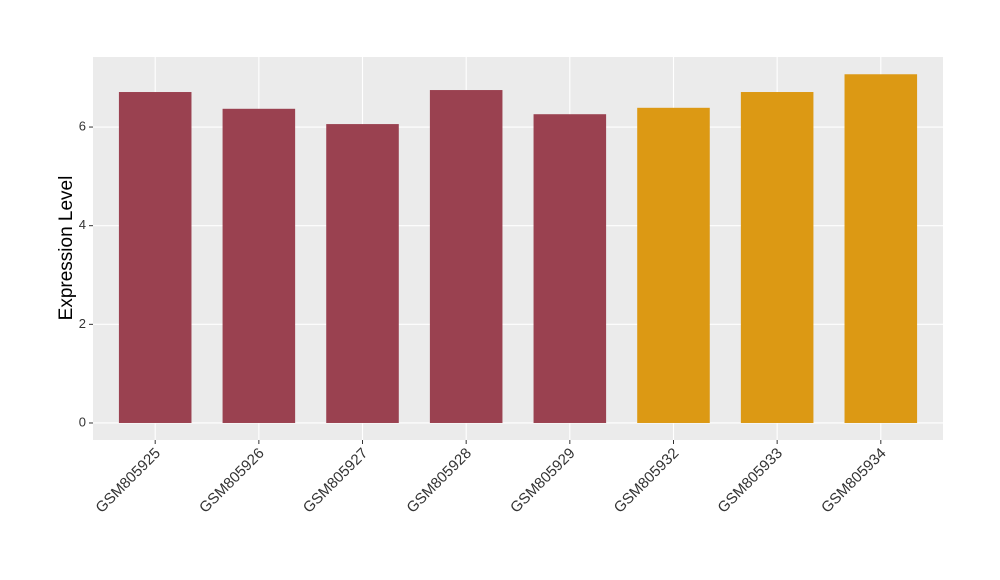 The width and height of the screenshot is (1000, 580). Describe the element at coordinates (336, 481) in the screenshot. I see `x-tick-label: GSM805927` at that location.